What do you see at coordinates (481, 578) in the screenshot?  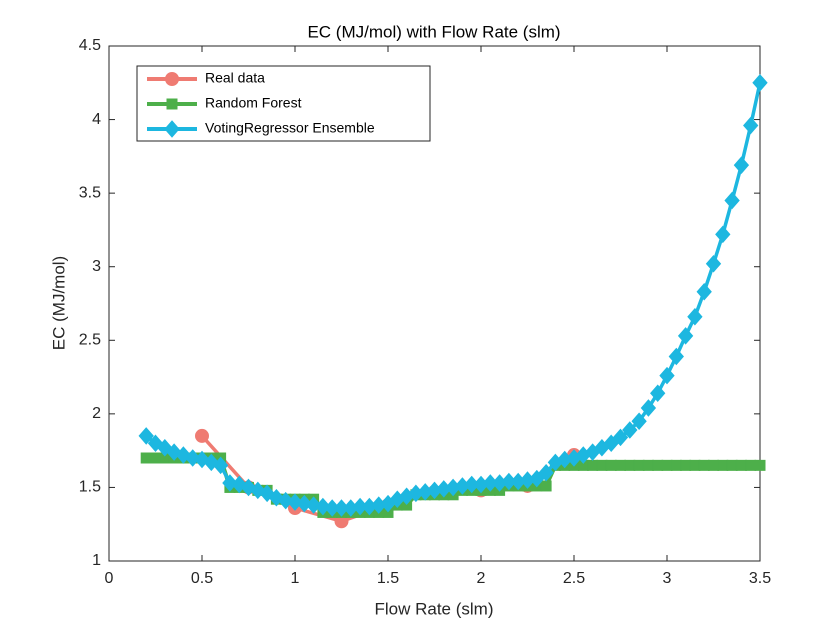 I see `x-tick-label: 2` at bounding box center [481, 578].